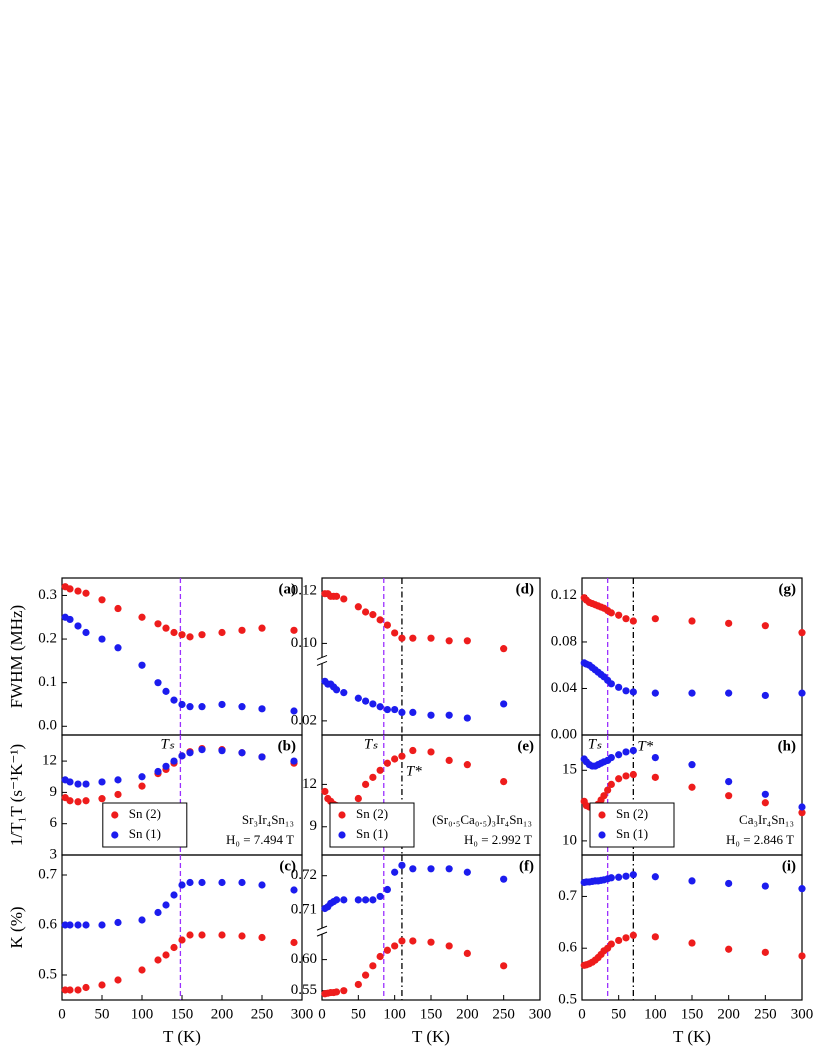 Image resolution: width=817 pixels, height=1058 pixels. What do you see at coordinates (655, 1014) in the screenshot?
I see `x-tick-label: 100` at bounding box center [655, 1014].